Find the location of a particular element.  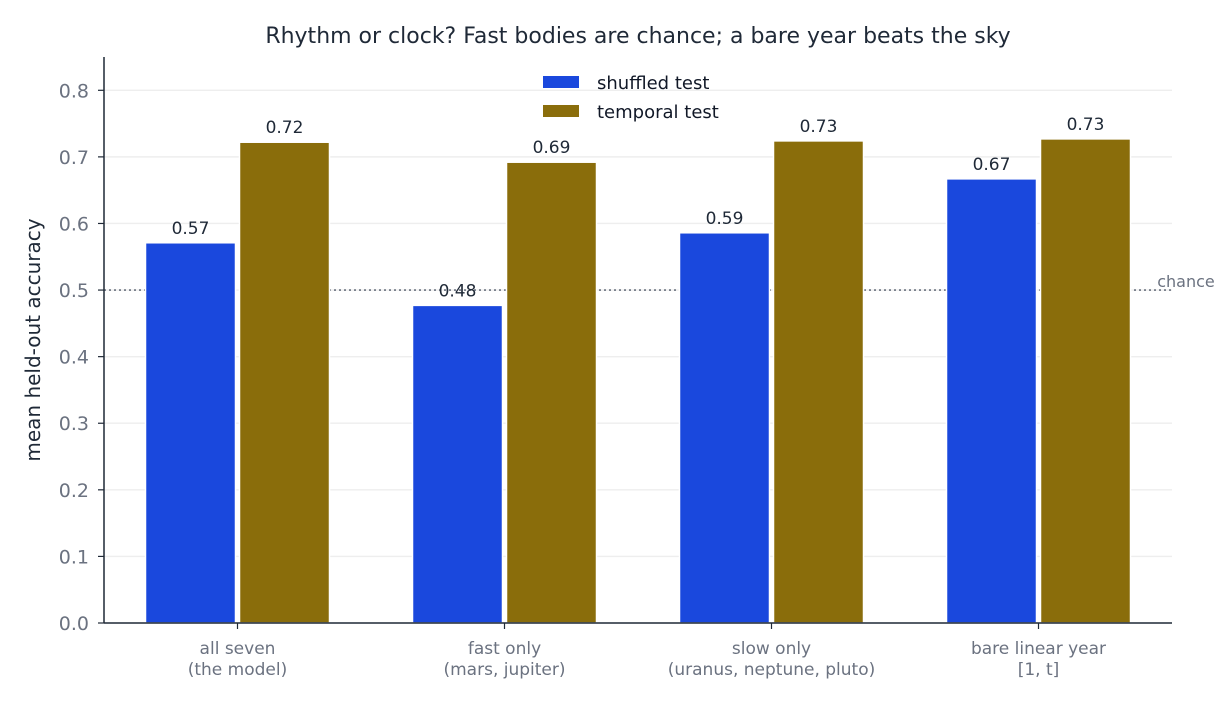

y-tick-label: 0.4 is located at coordinates (74, 358).